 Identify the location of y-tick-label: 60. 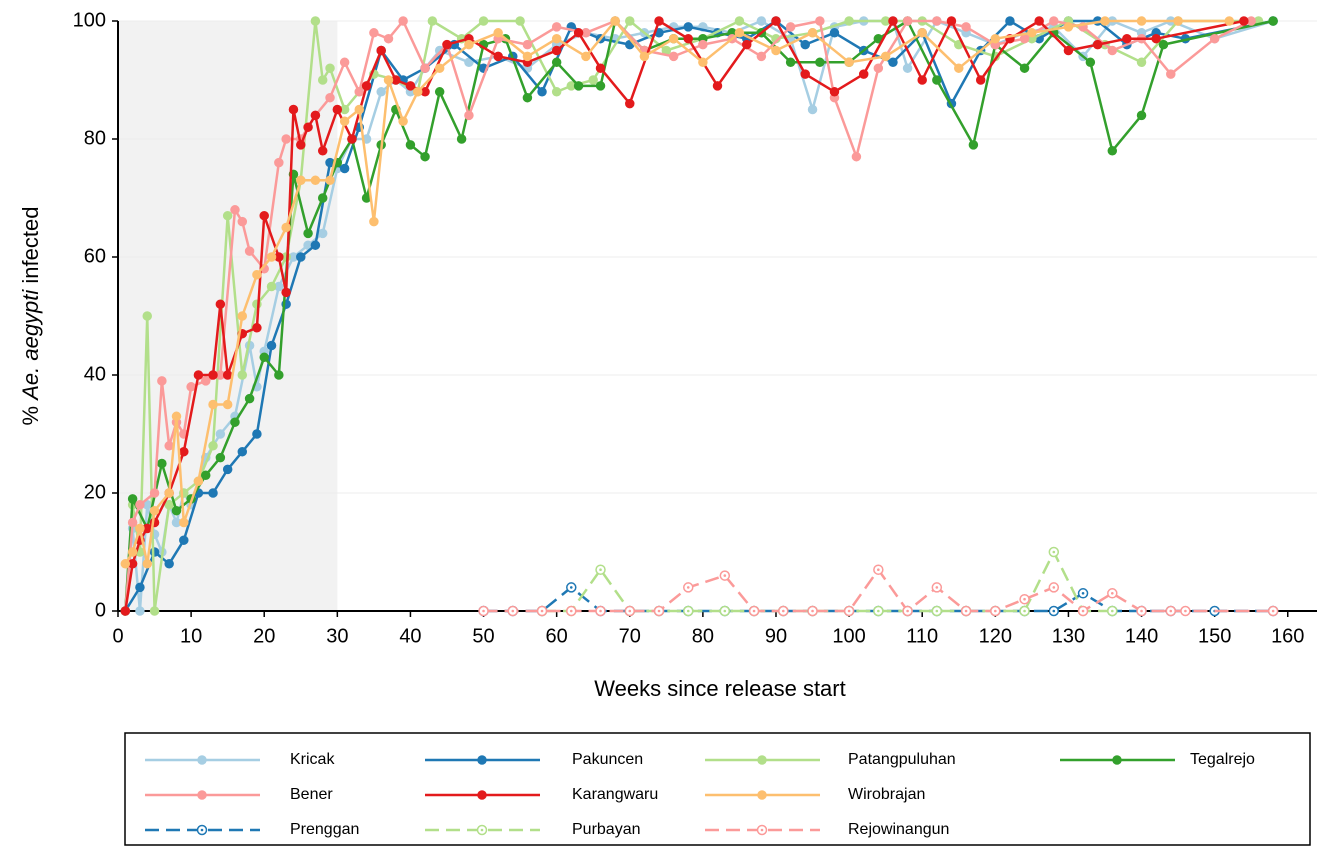
(95, 256).